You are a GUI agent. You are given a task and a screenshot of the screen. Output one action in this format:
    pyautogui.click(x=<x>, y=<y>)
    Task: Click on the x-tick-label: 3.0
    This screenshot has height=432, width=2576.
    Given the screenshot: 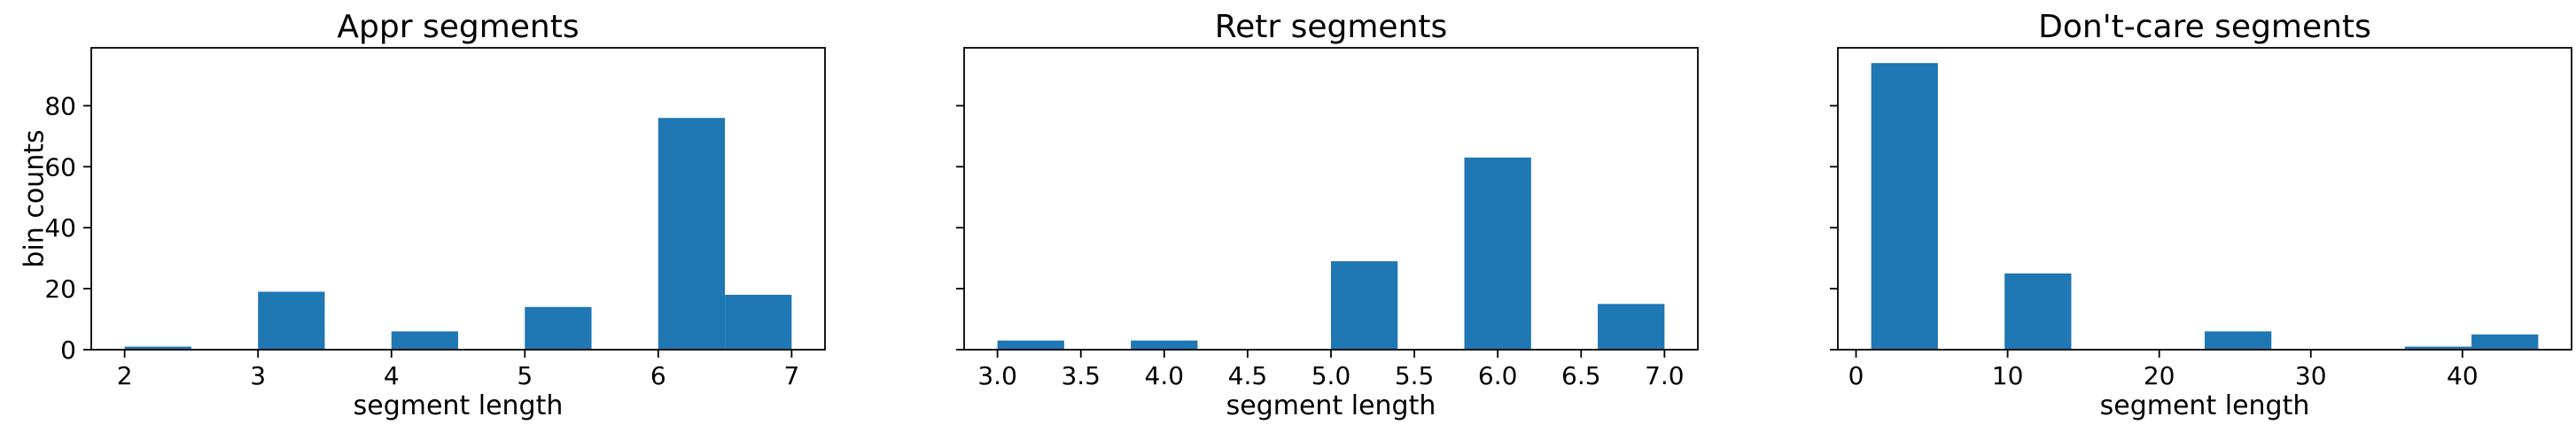 What is the action you would take?
    pyautogui.click(x=997, y=375)
    